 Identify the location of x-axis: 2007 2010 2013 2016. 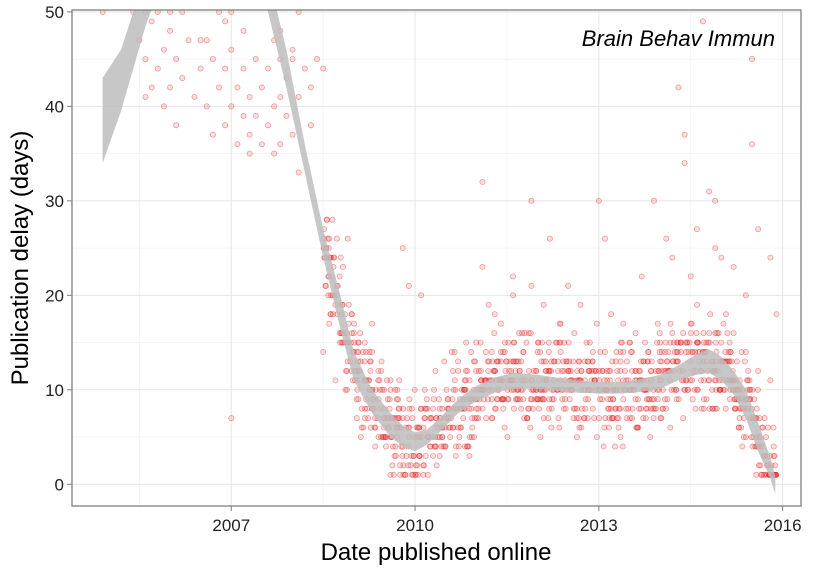
(507, 520).